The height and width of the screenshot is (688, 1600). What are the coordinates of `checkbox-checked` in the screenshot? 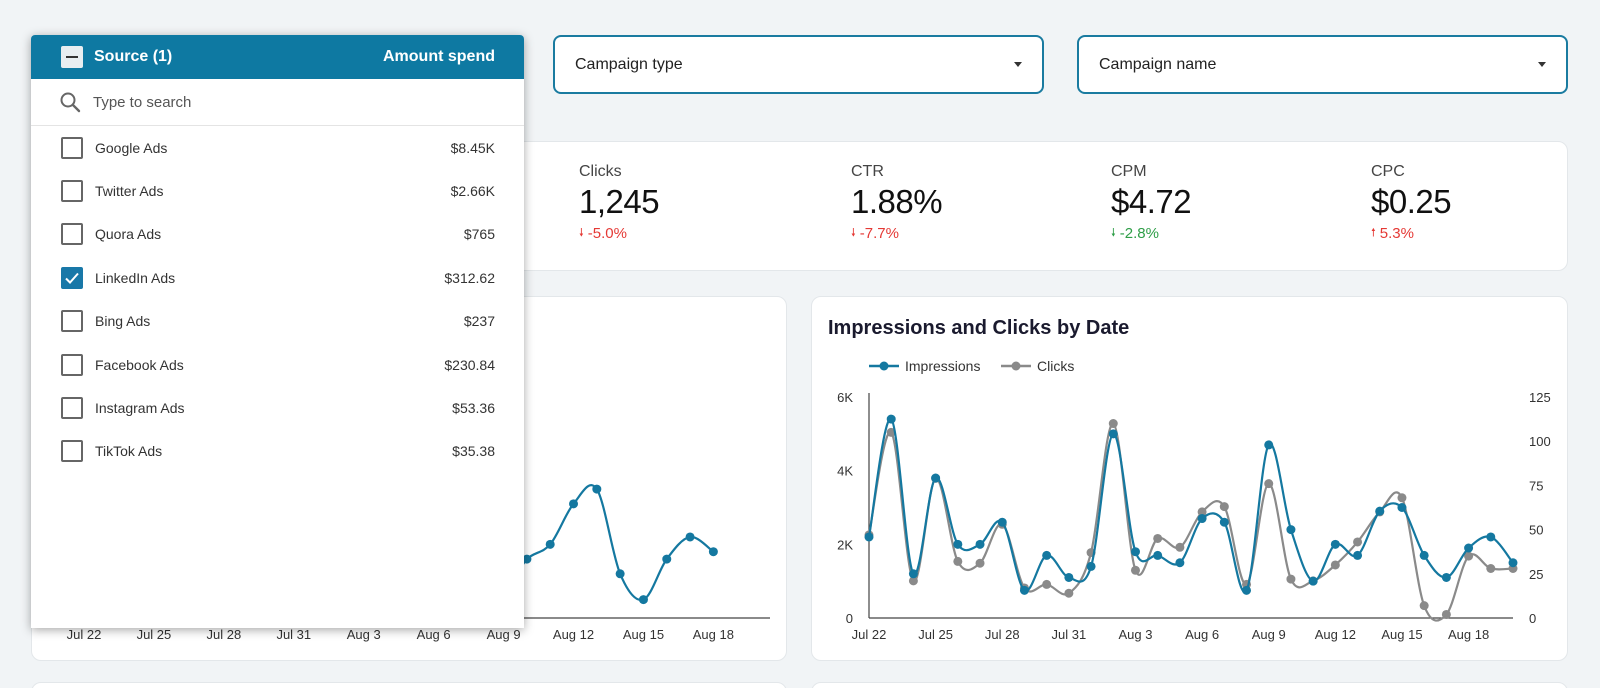 It's located at (72, 277).